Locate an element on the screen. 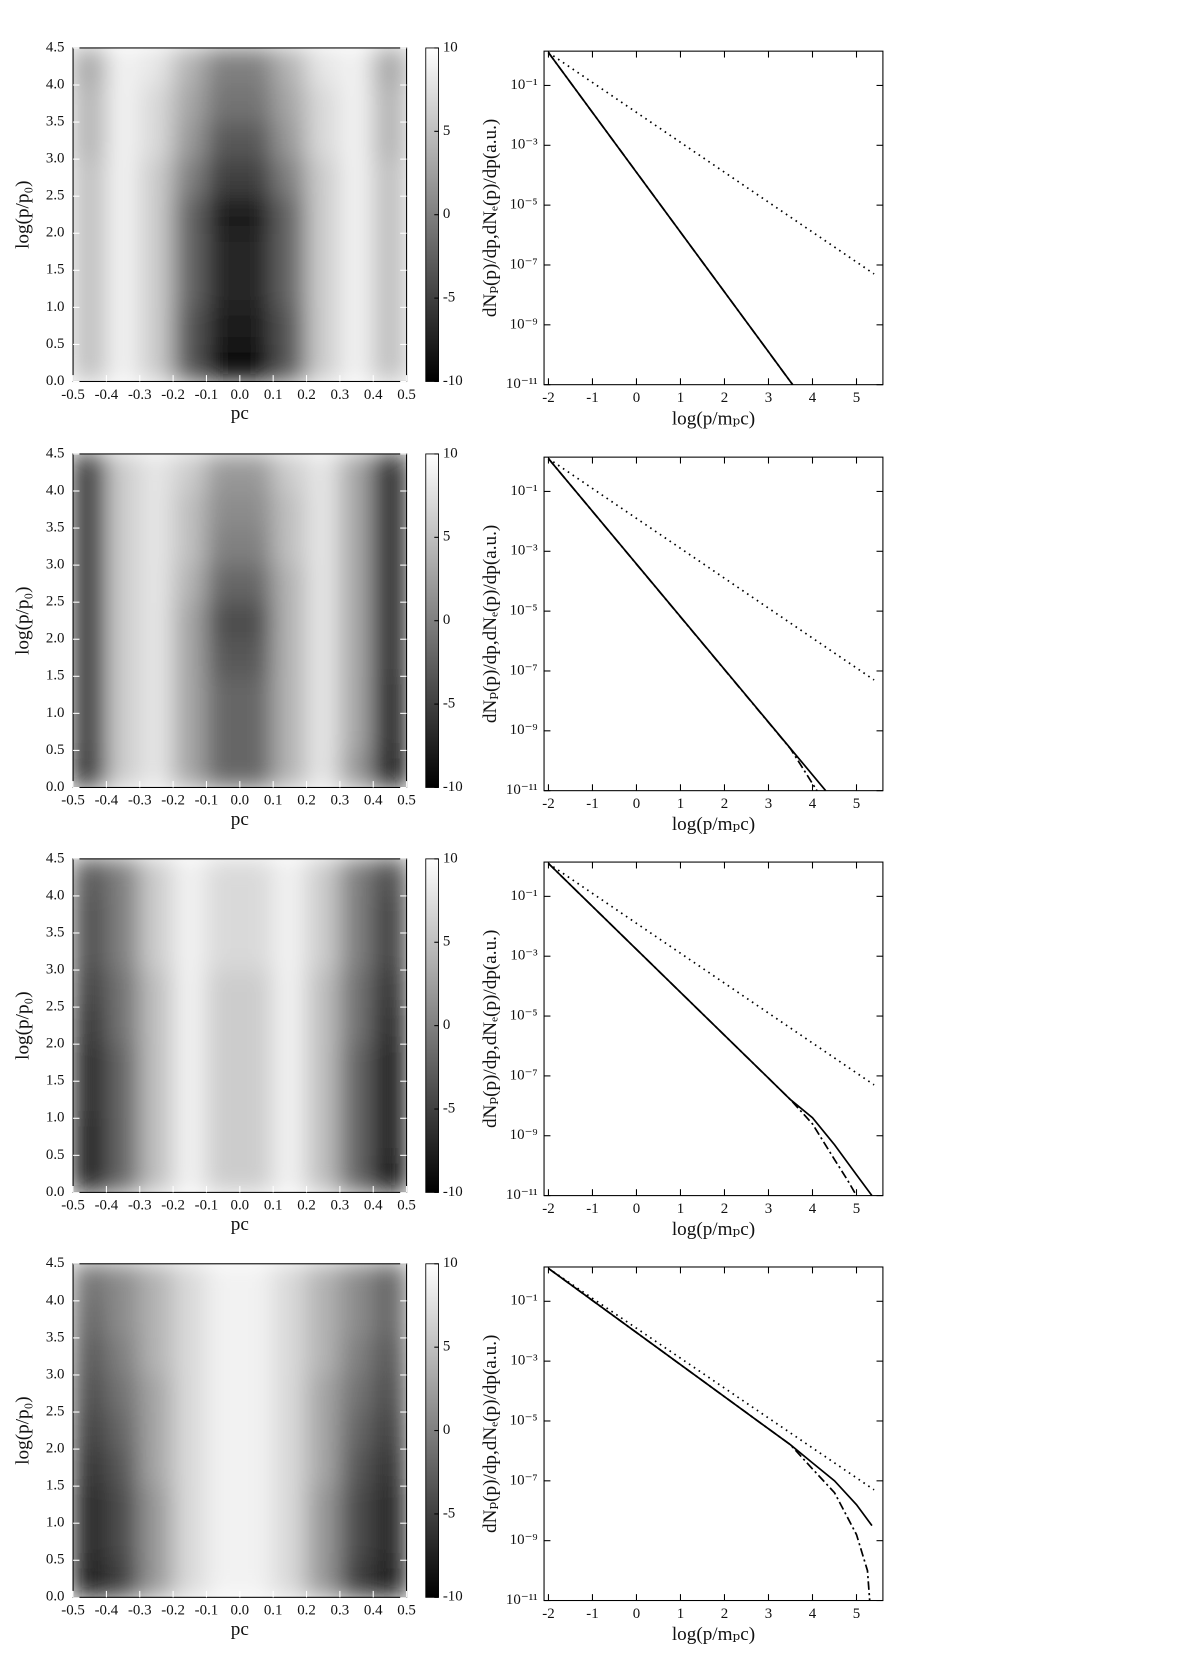 The width and height of the screenshot is (1184, 1657). y-axis-title: dNₚ(p)/dp,dNₑ(p)/dp(a.u.) is located at coordinates (490, 1029).